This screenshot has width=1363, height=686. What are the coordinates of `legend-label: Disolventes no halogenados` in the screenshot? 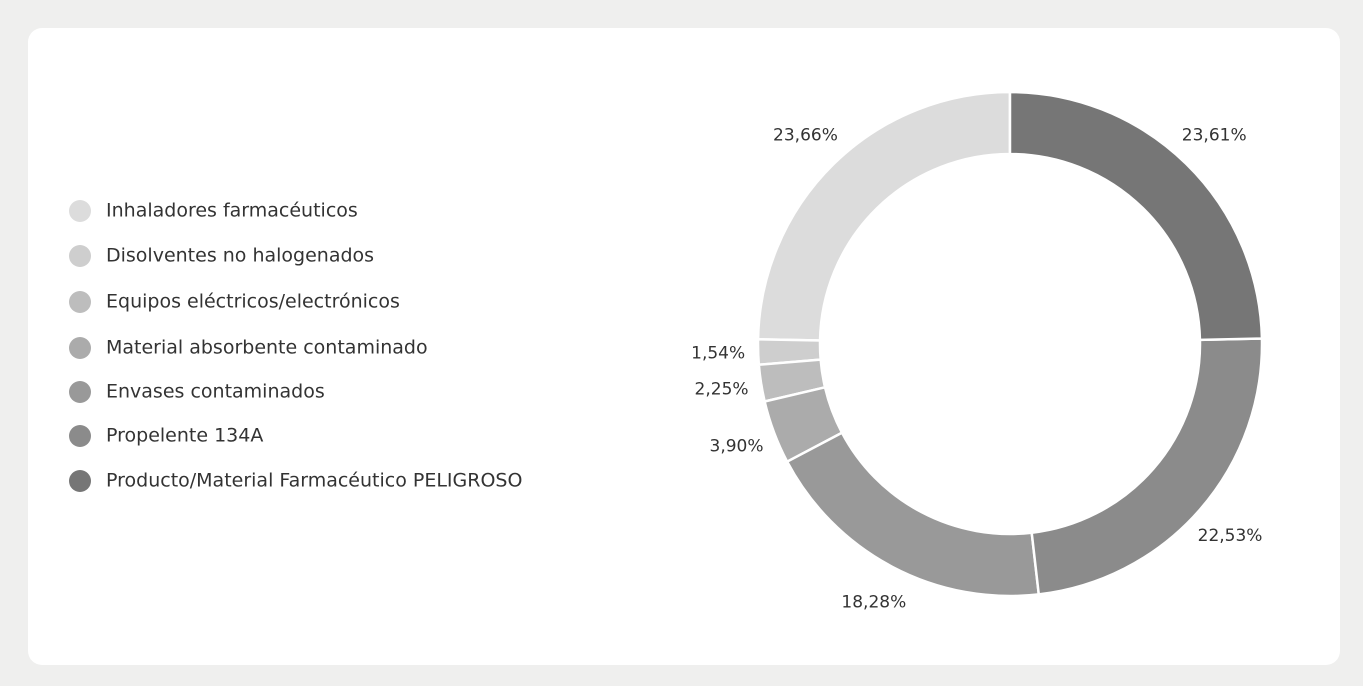 It's located at (240, 256).